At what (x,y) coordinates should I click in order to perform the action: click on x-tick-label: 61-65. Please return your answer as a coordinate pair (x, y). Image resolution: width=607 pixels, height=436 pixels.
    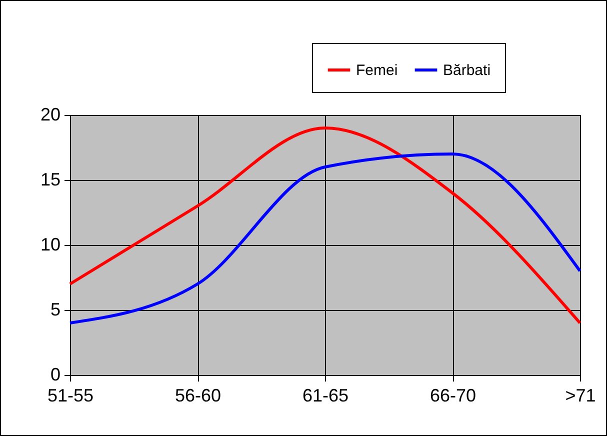
    Looking at the image, I should click on (325, 396).